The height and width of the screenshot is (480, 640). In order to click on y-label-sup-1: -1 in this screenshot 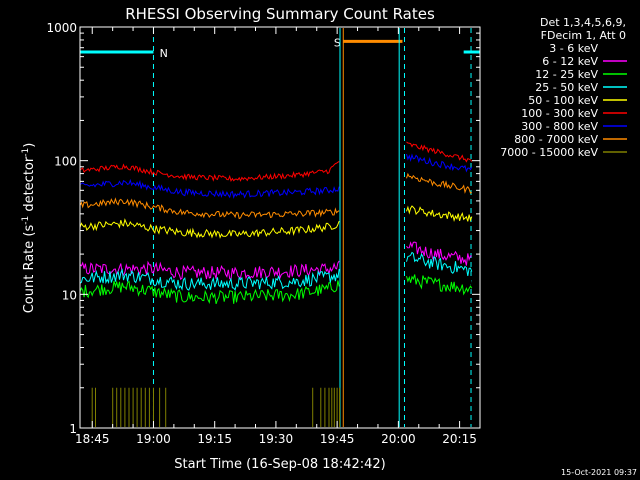, I will do `click(26, 220)`.